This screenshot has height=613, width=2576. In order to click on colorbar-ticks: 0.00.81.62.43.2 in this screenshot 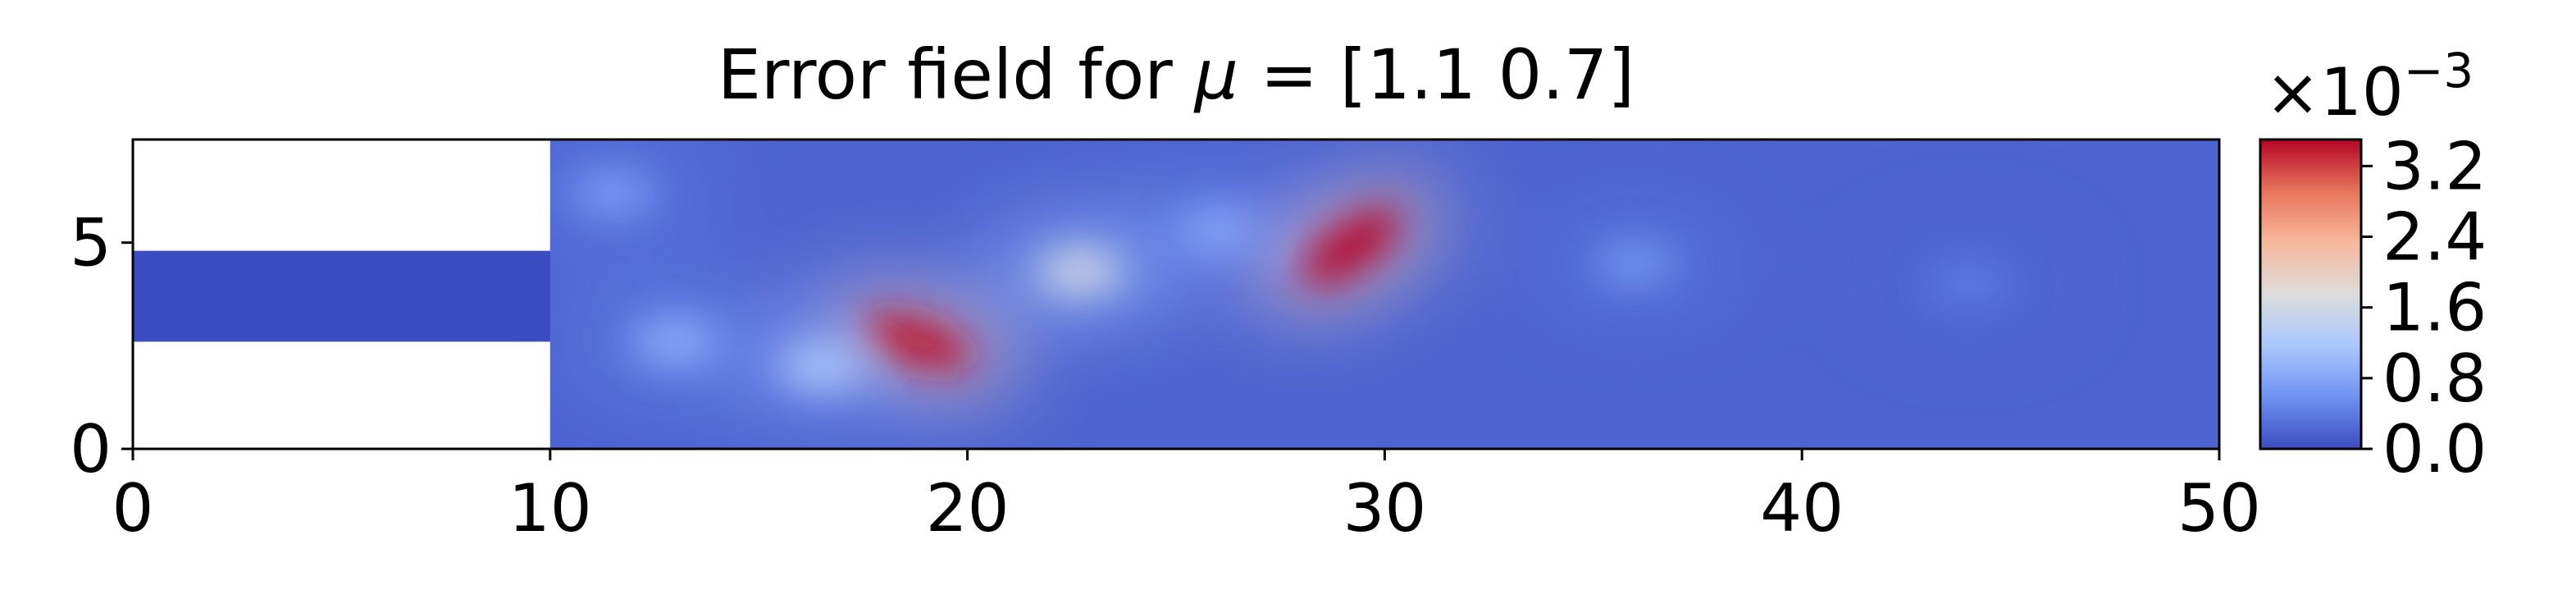, I will do `click(2424, 308)`.